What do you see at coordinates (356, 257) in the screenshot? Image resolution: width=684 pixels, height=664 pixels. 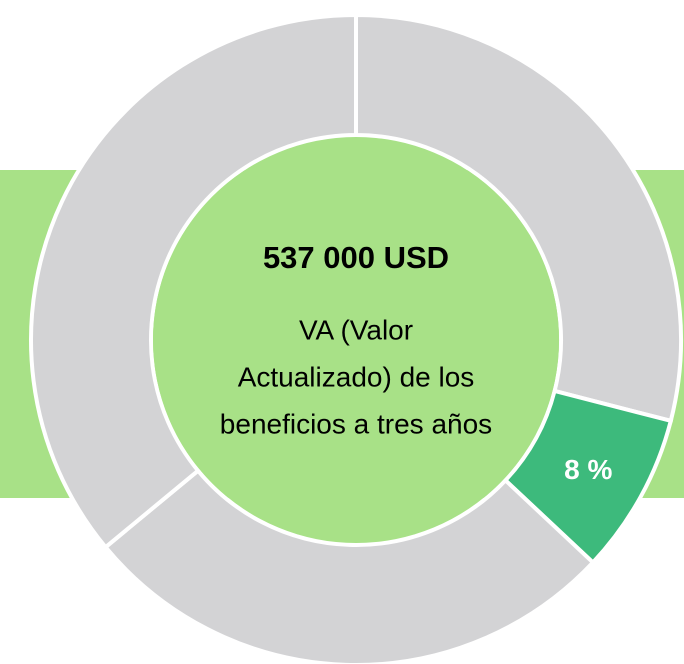 I see `center-title: 537 000 USD` at bounding box center [356, 257].